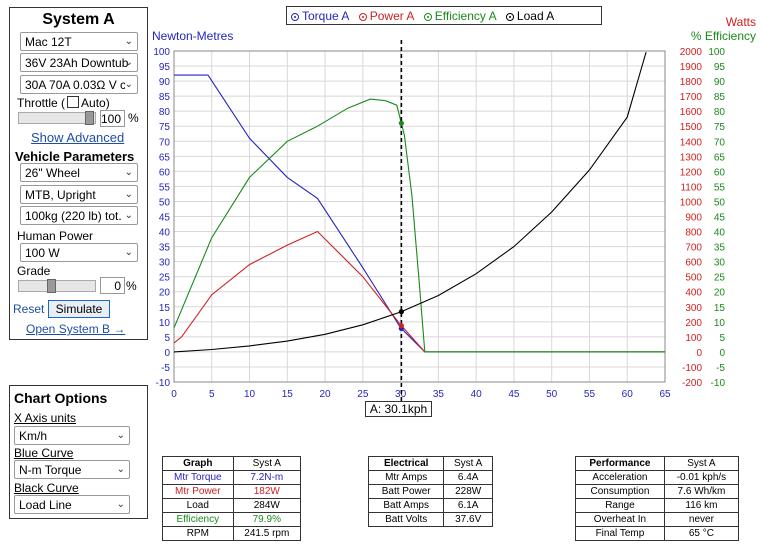 Image resolution: width=761 pixels, height=559 pixels. Describe the element at coordinates (57, 118) in the screenshot. I see `throttle-slider` at that location.